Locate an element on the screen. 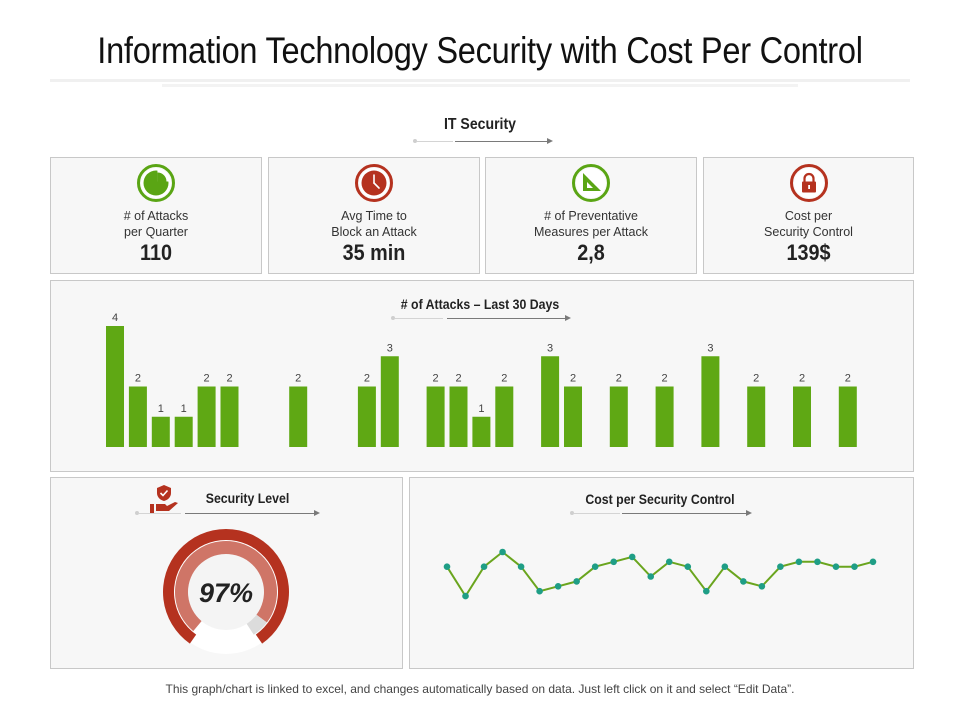 Image resolution: width=960 pixels, height=720 pixels. section-heading: IT Security is located at coordinates (480, 124).